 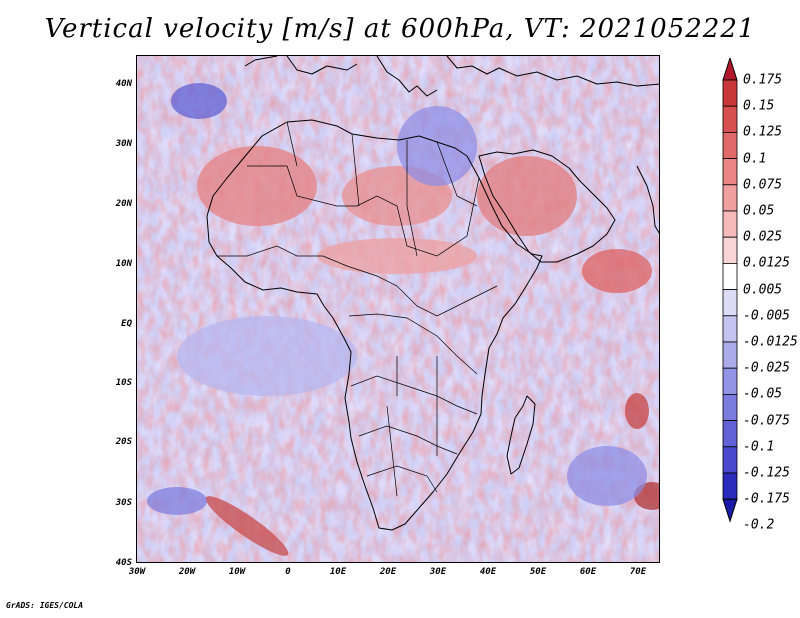 I want to click on lat-label-eq: EQ, so click(x=126, y=324).